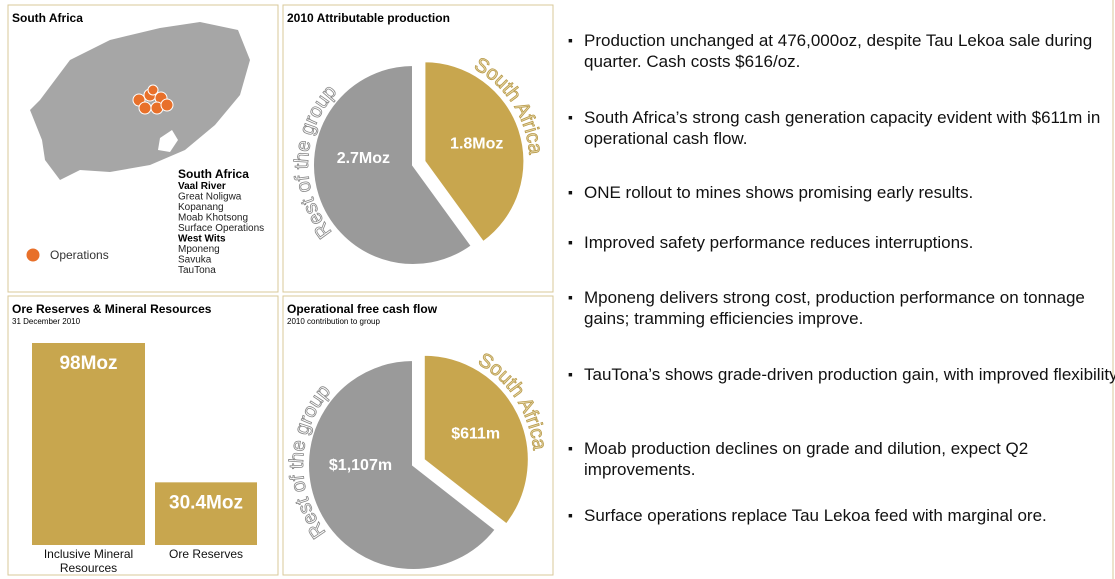  Describe the element at coordinates (334, 321) in the screenshot. I see `panel-subtitle: 2010 contribution to group` at that location.